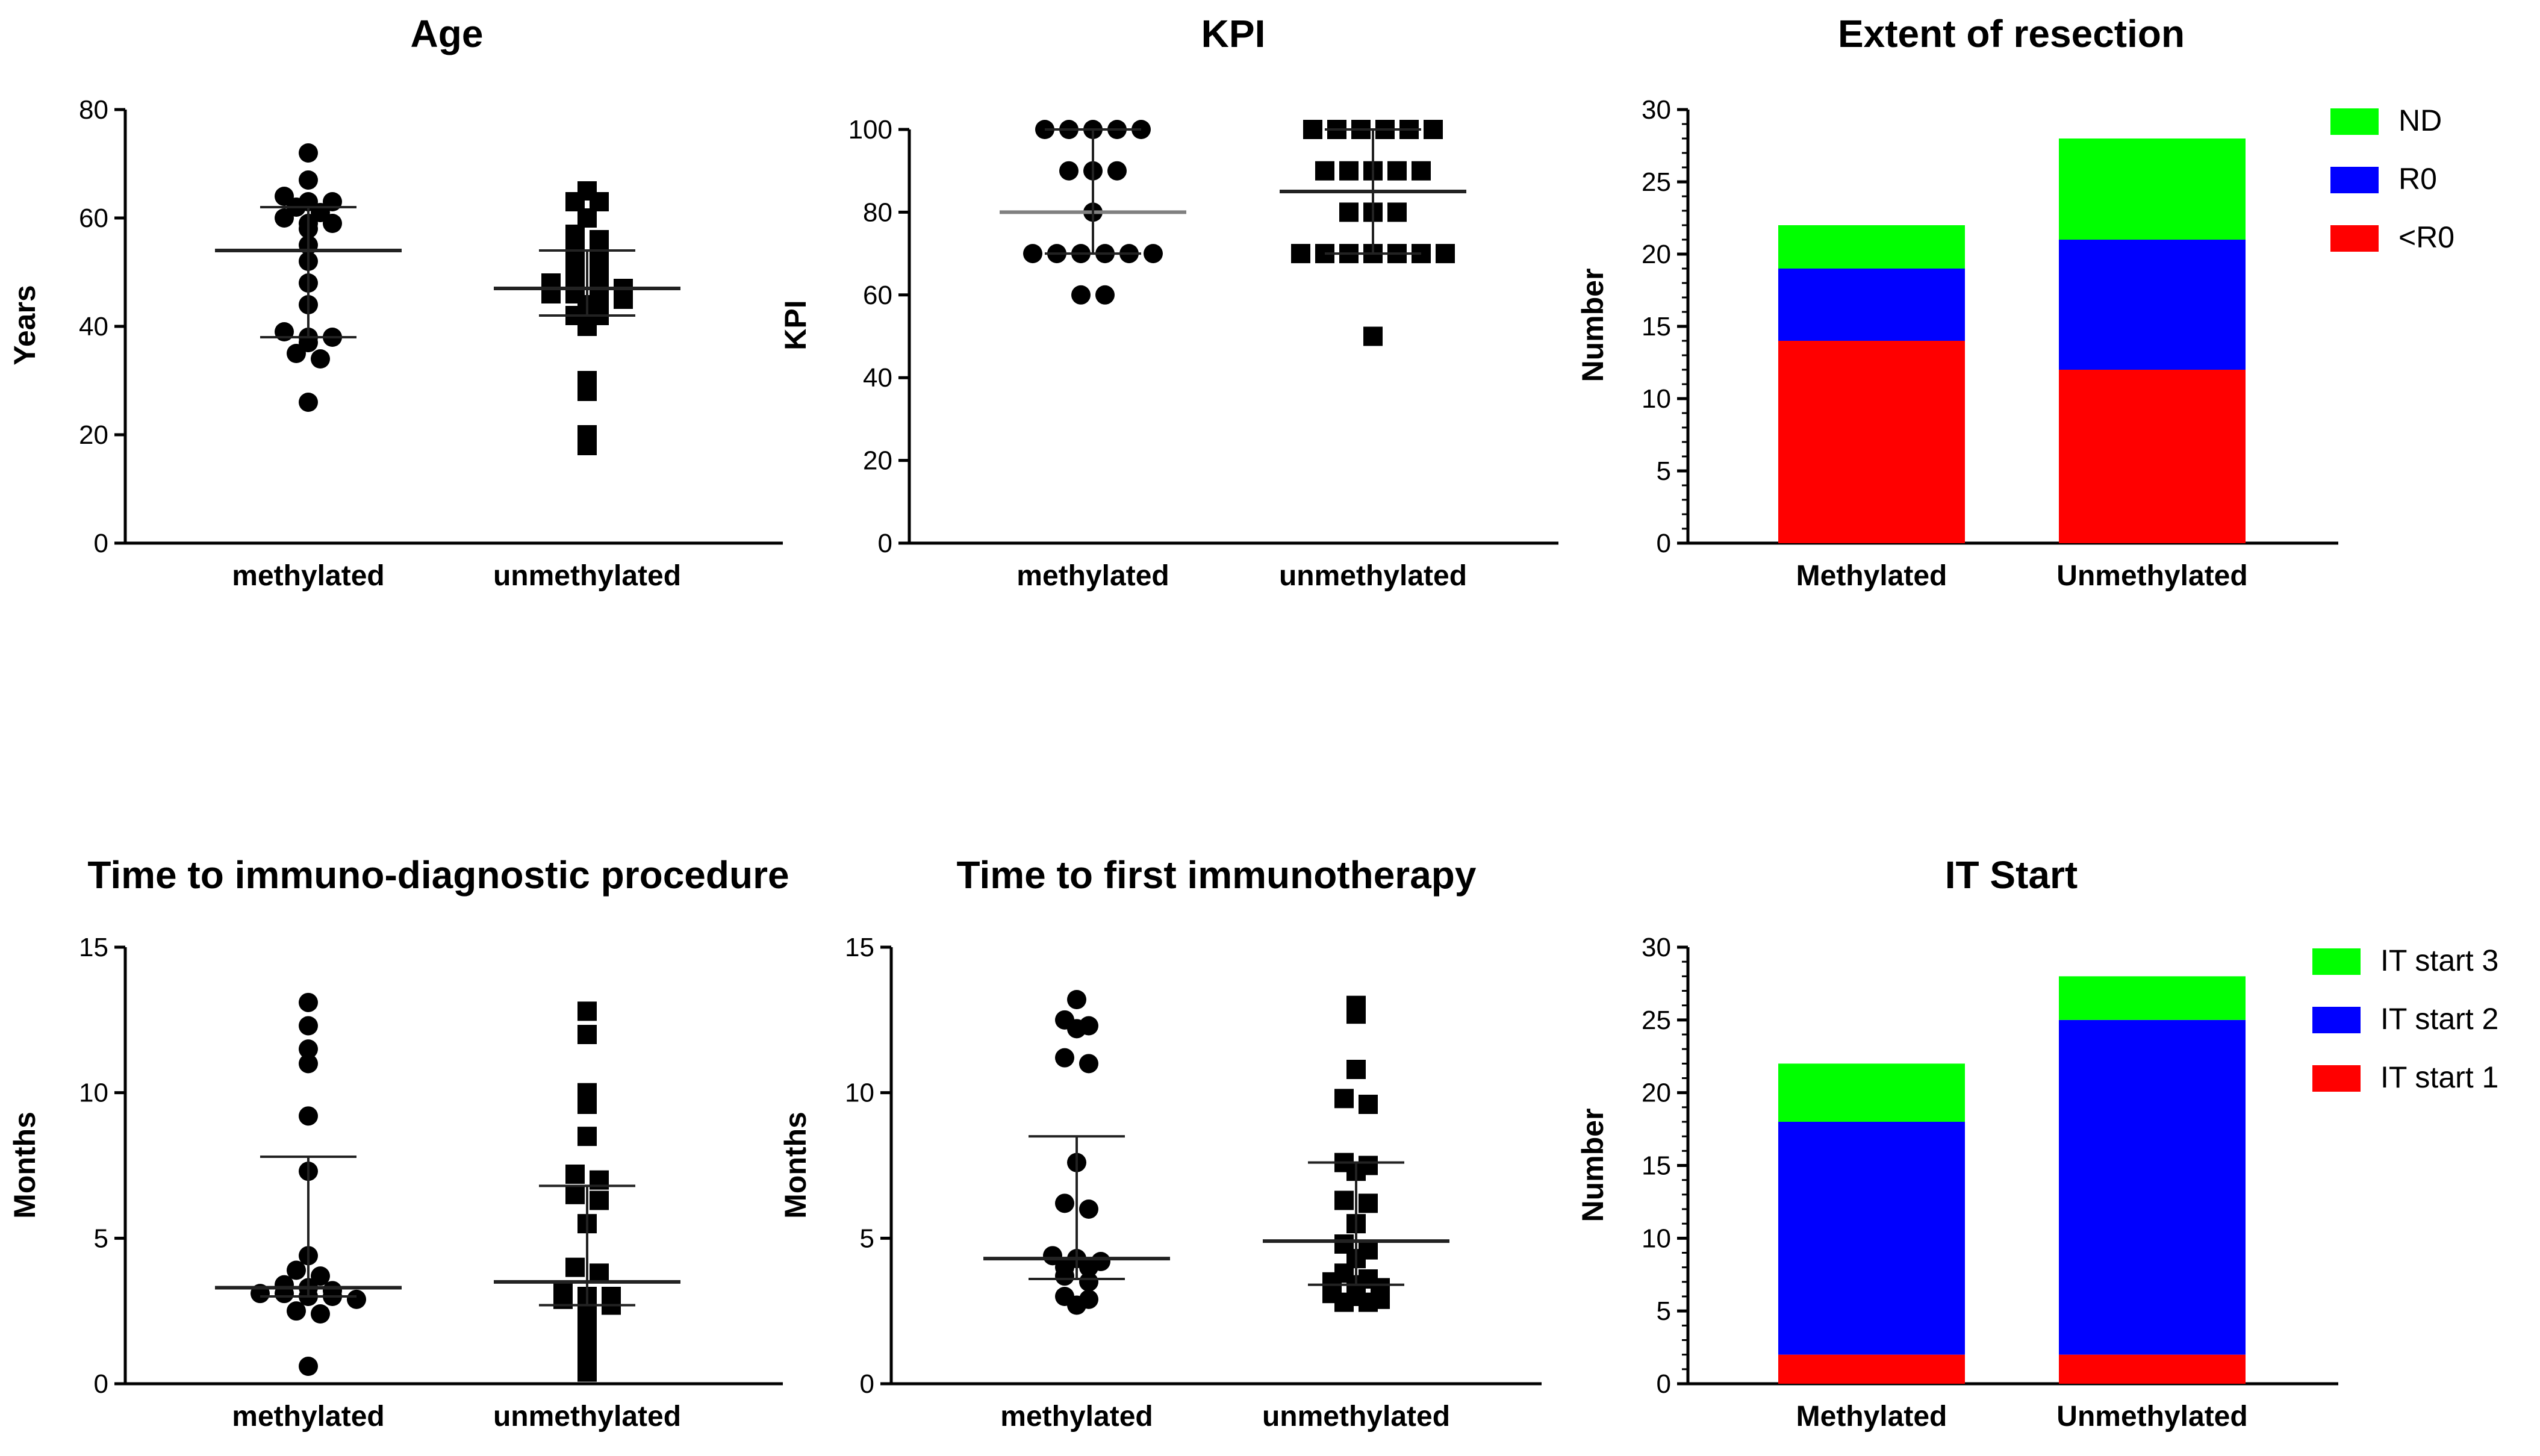 The width and height of the screenshot is (2540, 1456). I want to click on chart-title: IT Start, so click(2011, 875).